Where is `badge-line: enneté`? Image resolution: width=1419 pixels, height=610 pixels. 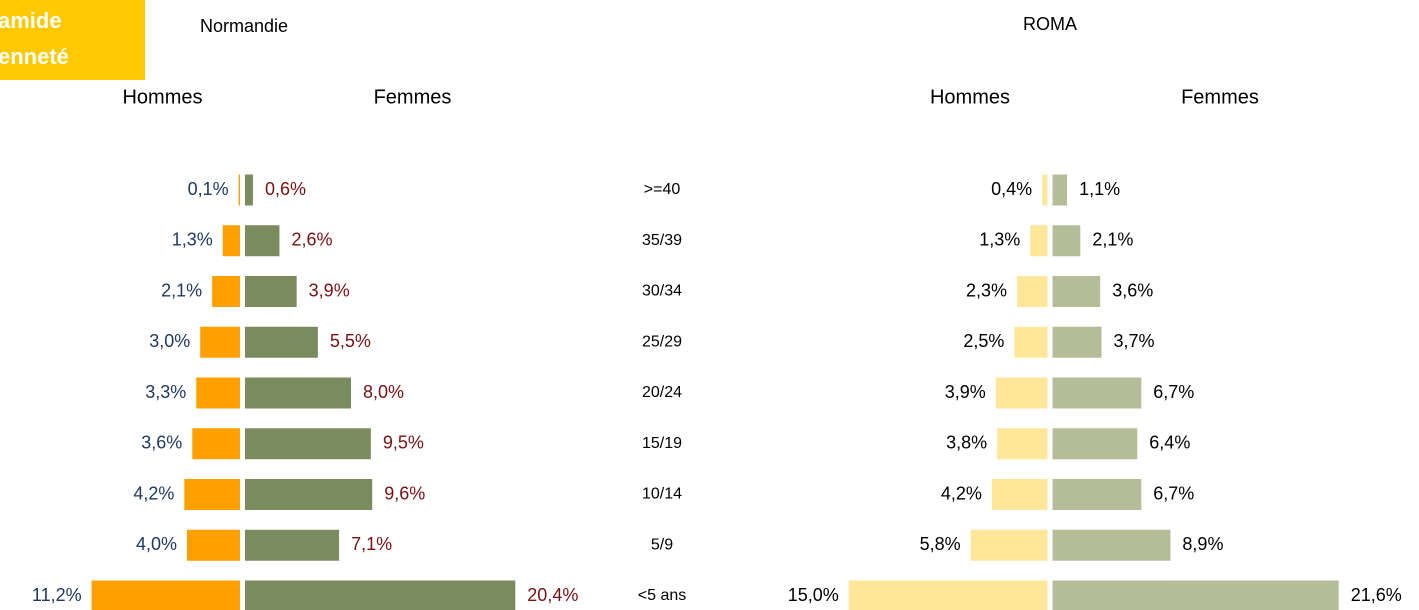
badge-line: enneté is located at coordinates (34, 56).